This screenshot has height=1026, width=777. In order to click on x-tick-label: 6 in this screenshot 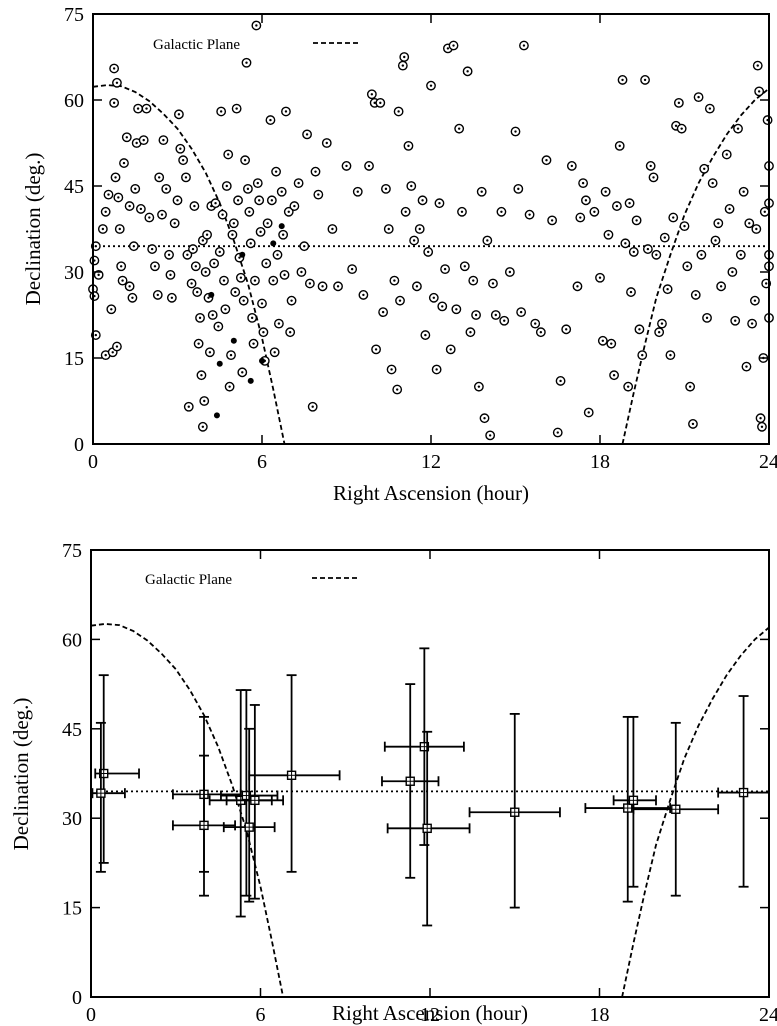, I will do `click(262, 462)`.